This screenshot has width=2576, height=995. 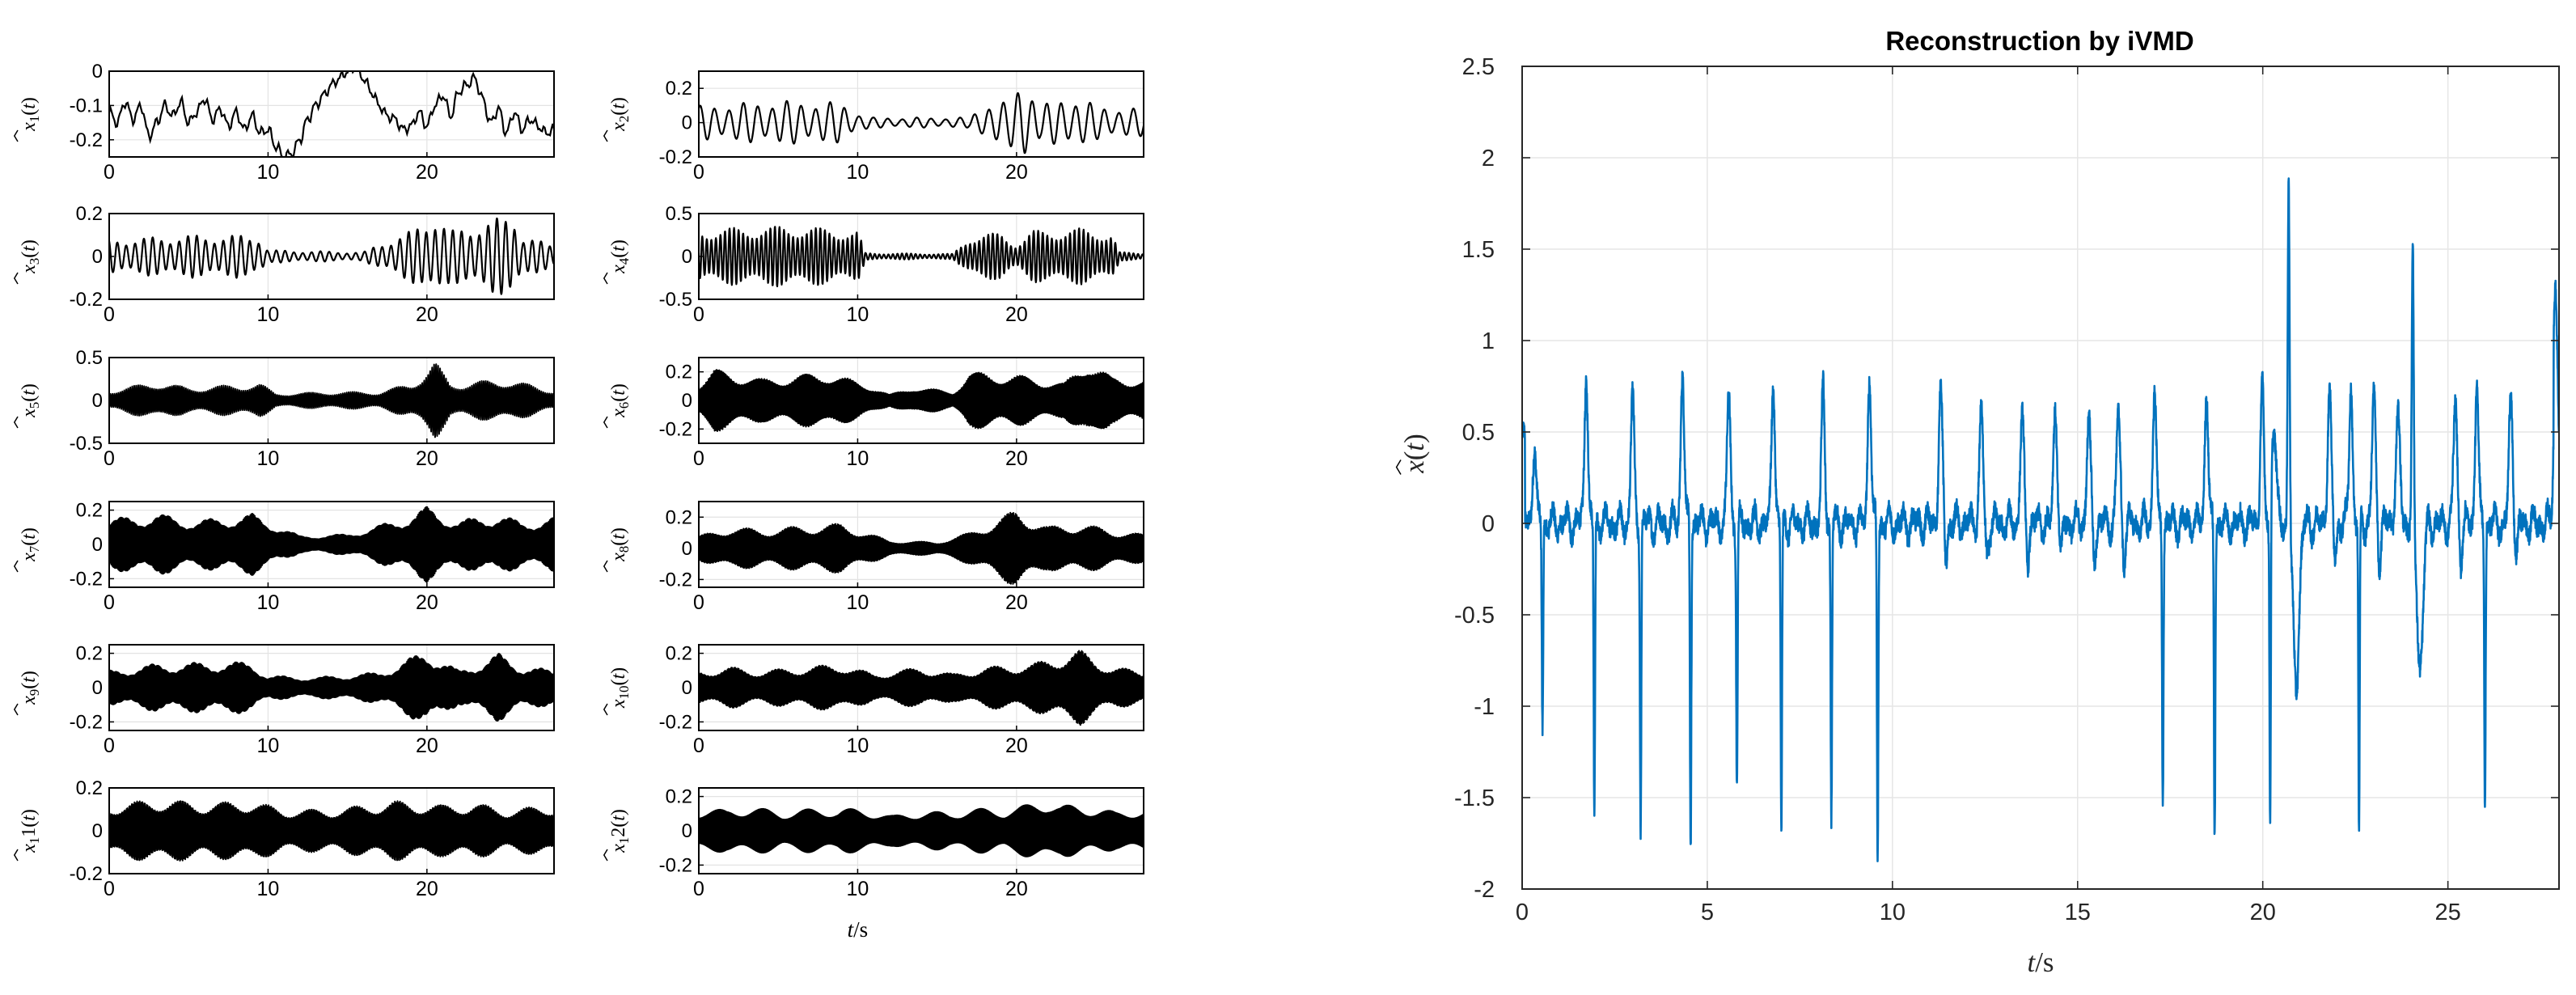 I want to click on y-axis-label-x10: x10(t), so click(x=617, y=691).